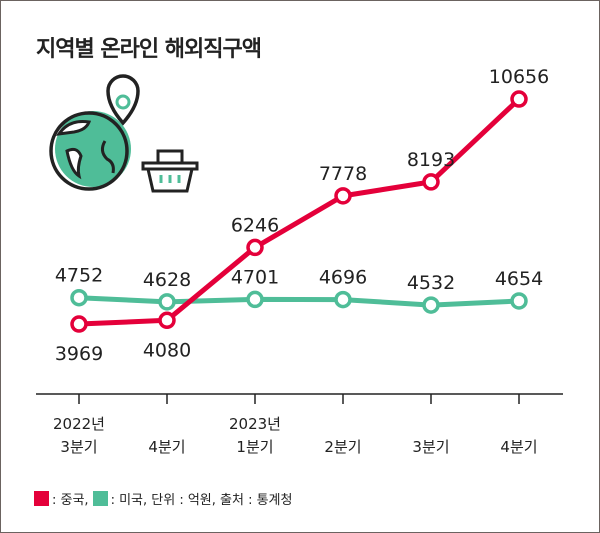  I want to click on data-label-us: 4532, so click(431, 283).